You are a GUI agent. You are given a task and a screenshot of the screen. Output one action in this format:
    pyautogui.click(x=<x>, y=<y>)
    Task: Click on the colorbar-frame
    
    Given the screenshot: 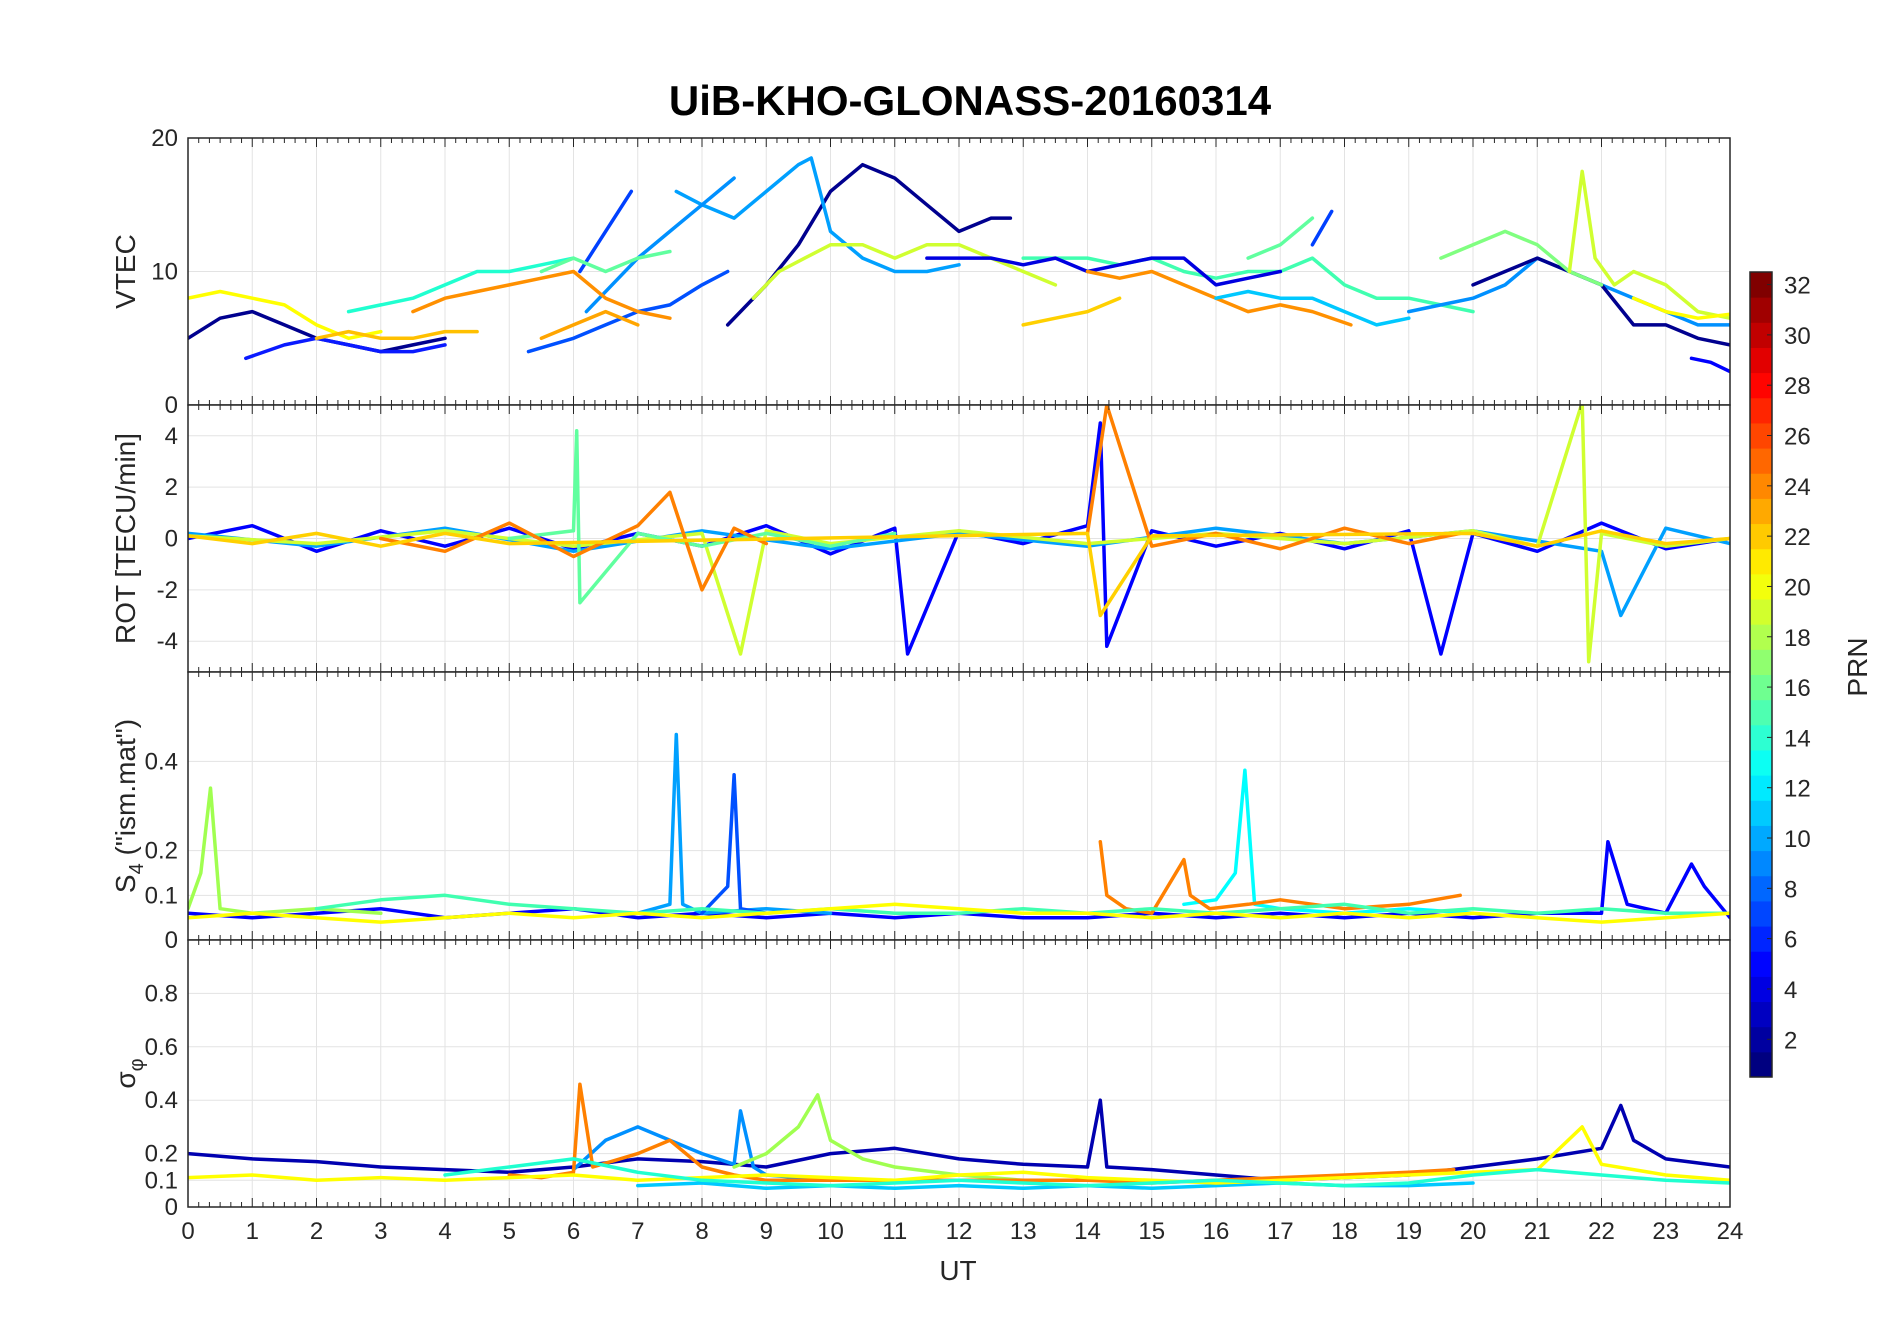 What is the action you would take?
    pyautogui.click(x=1761, y=674)
    